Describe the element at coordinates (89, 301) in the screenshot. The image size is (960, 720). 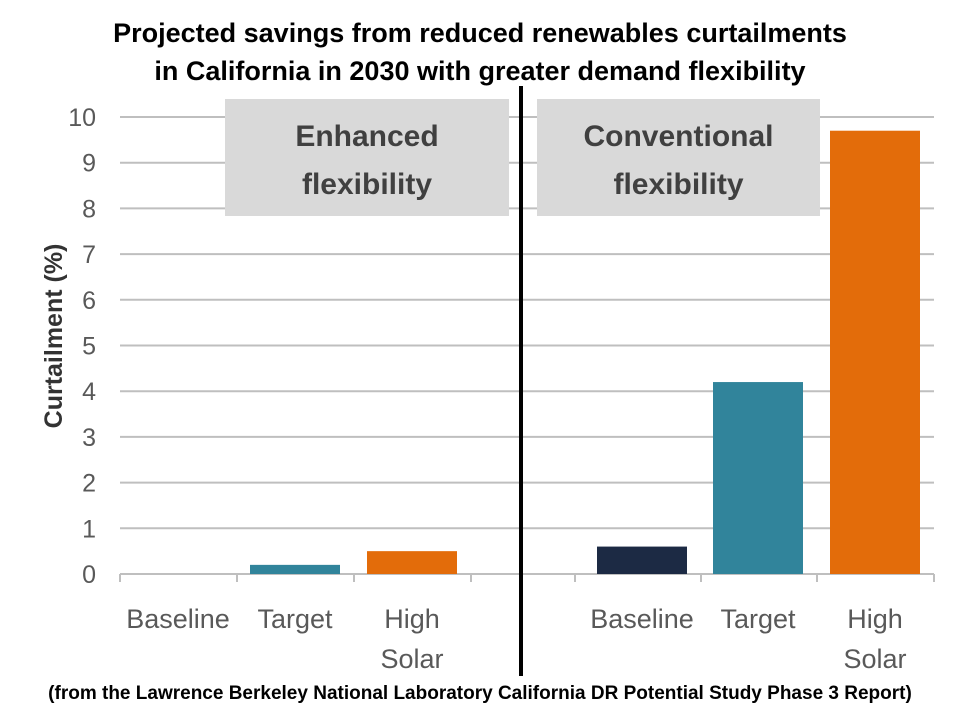
I see `y-tick-label: 6` at that location.